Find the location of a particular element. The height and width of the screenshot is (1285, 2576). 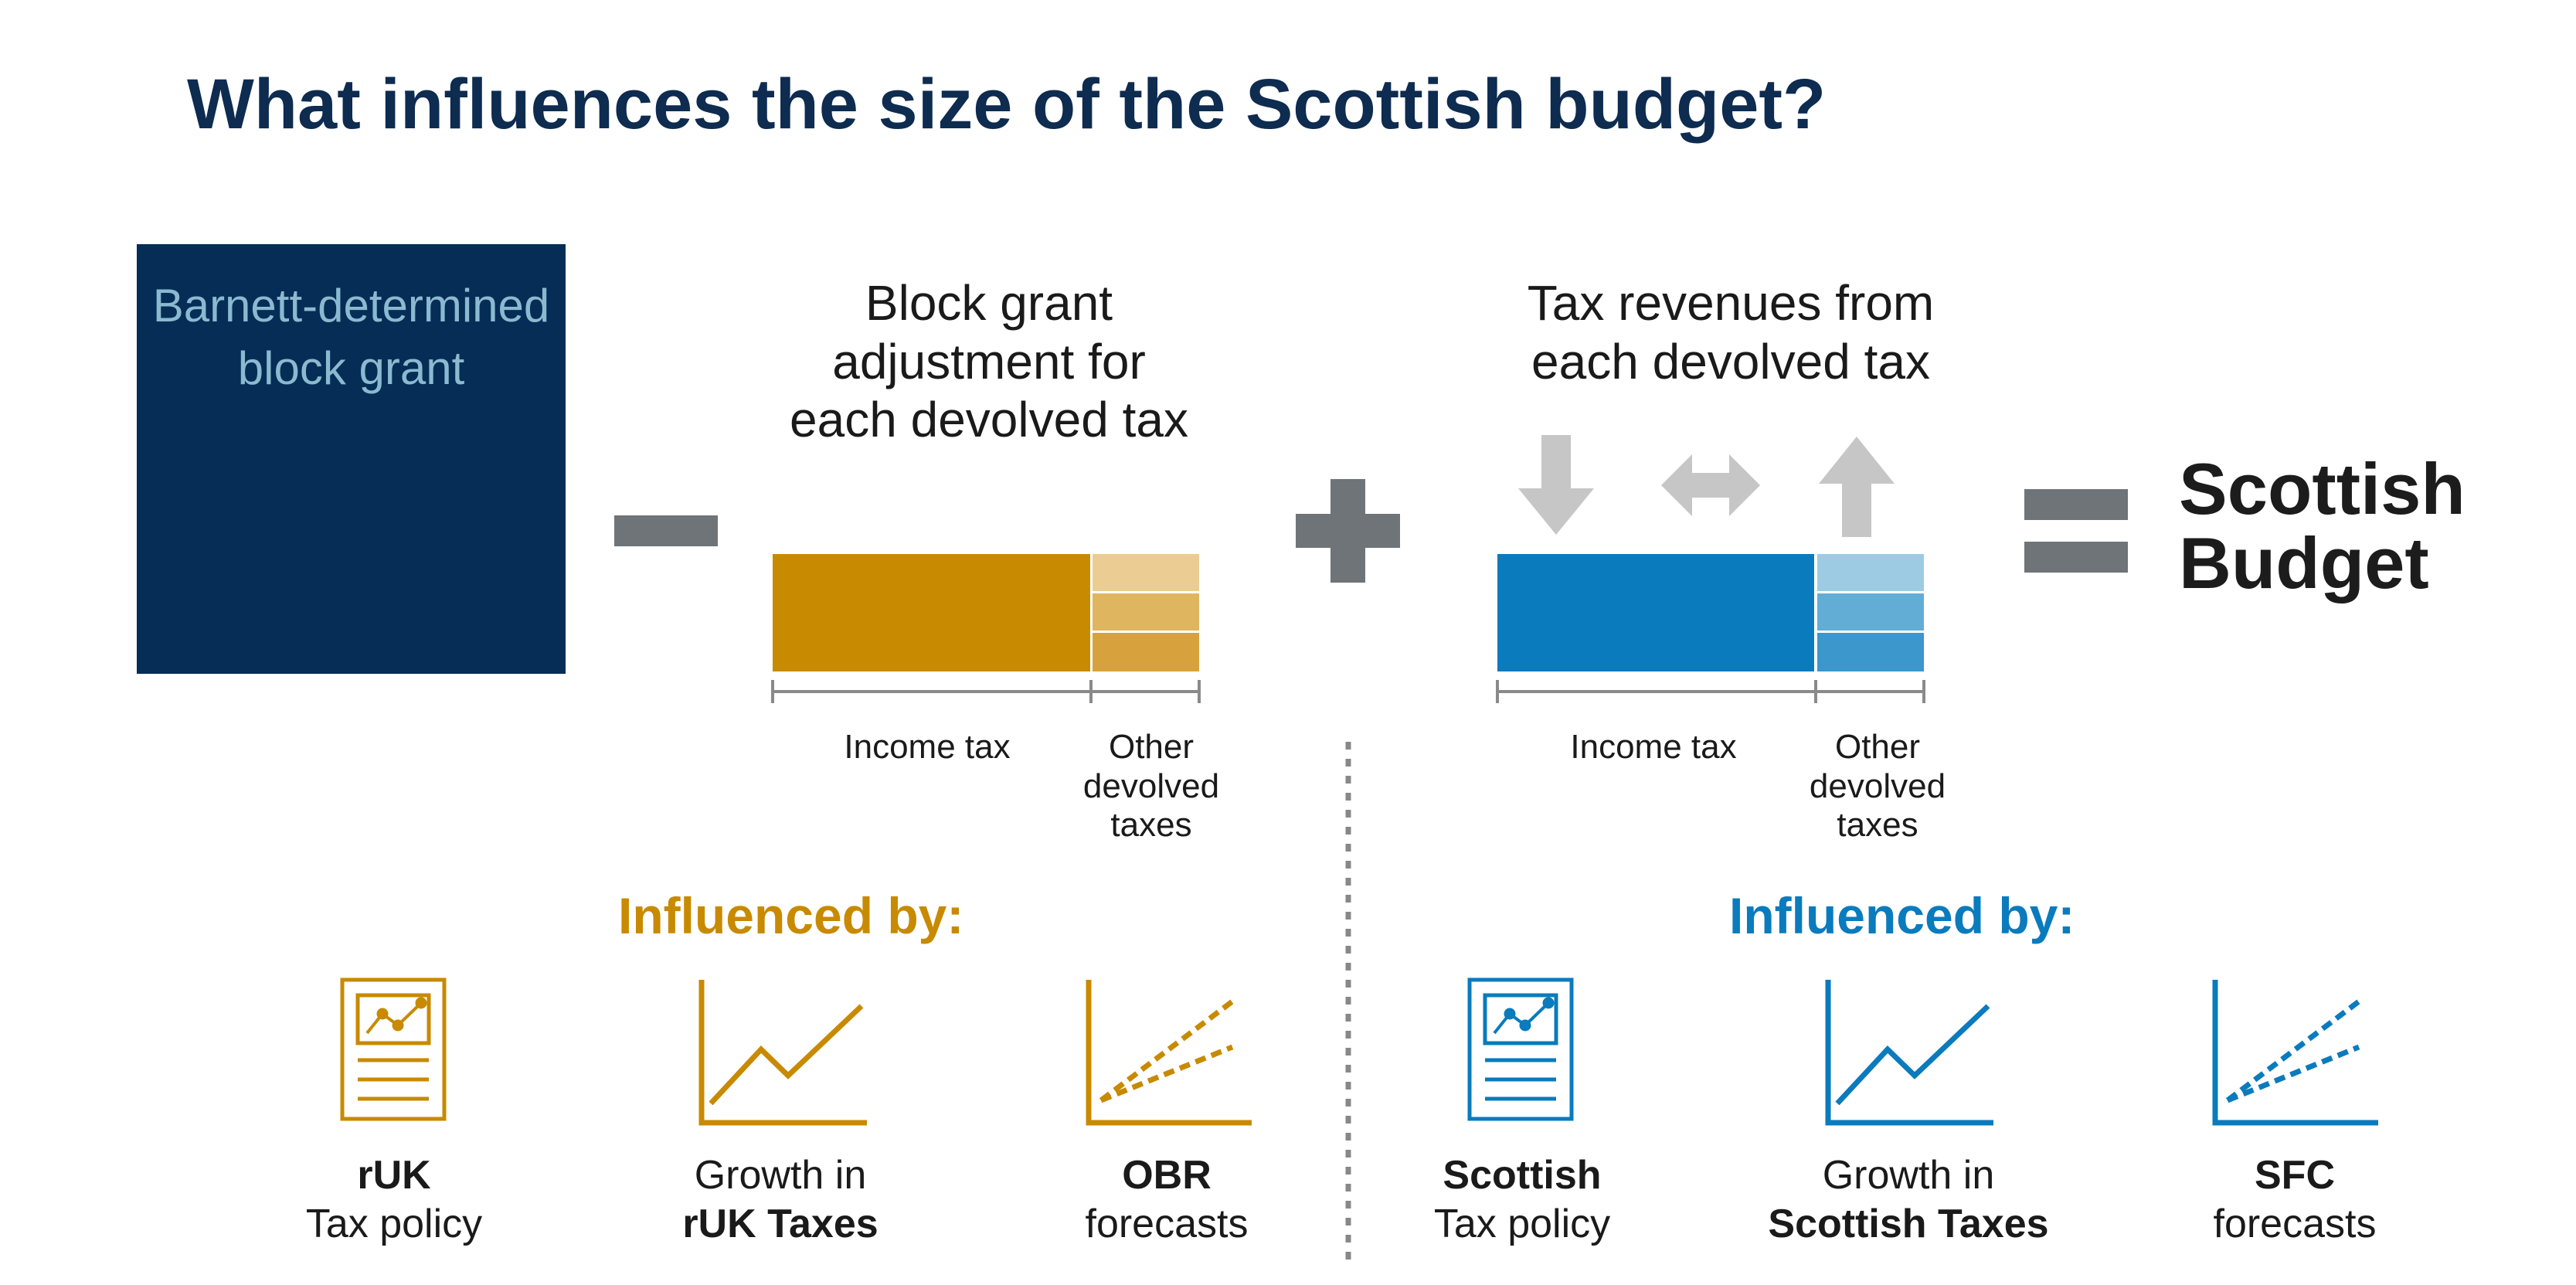

bga-other-line-3: taxes is located at coordinates (1151, 825).